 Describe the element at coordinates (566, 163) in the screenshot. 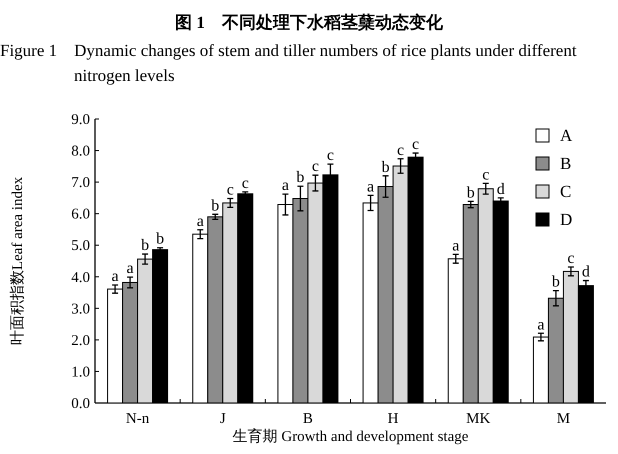

I see `legend-label: B` at that location.